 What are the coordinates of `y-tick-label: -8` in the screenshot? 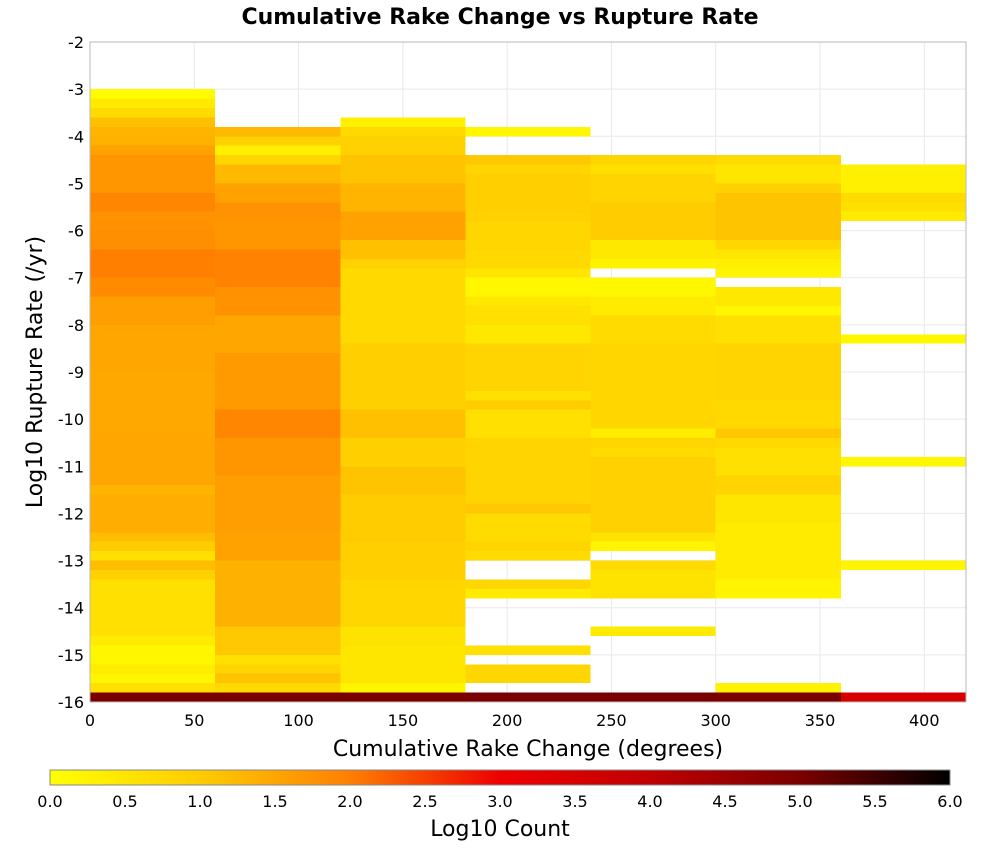 It's located at (76, 325).